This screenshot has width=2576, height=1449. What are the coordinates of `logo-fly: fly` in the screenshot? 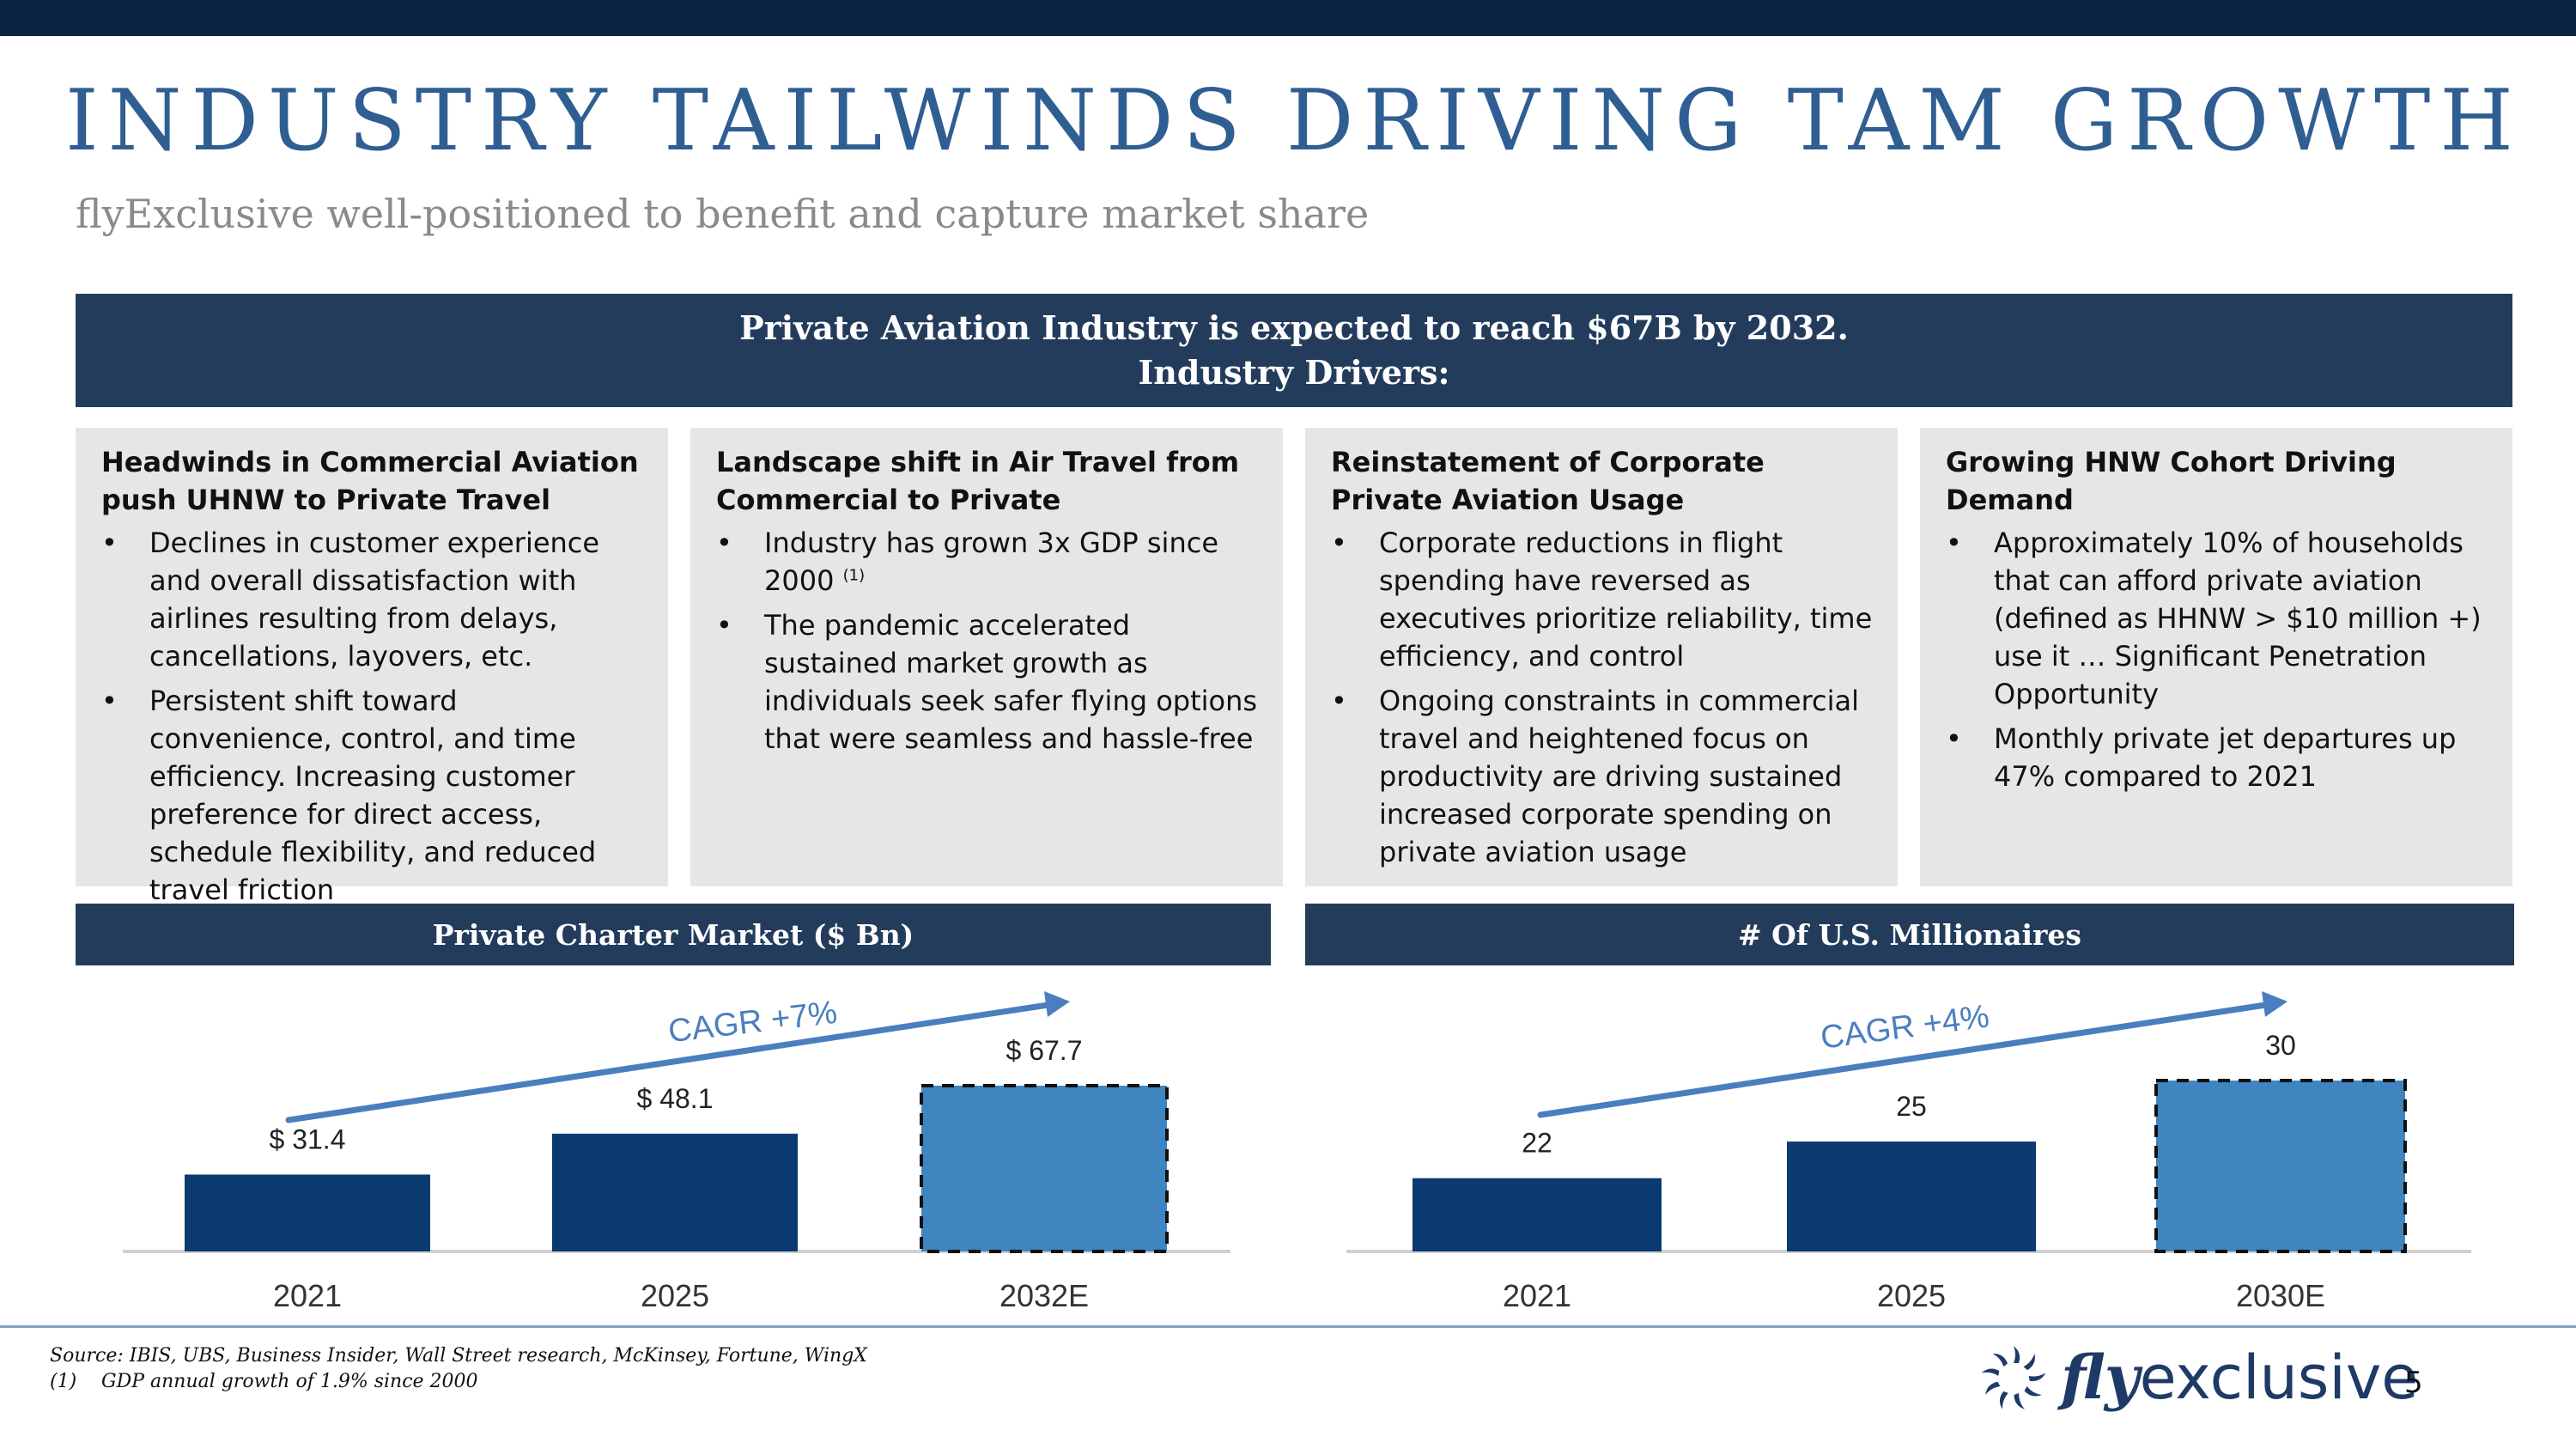 It's located at (2100, 1377).